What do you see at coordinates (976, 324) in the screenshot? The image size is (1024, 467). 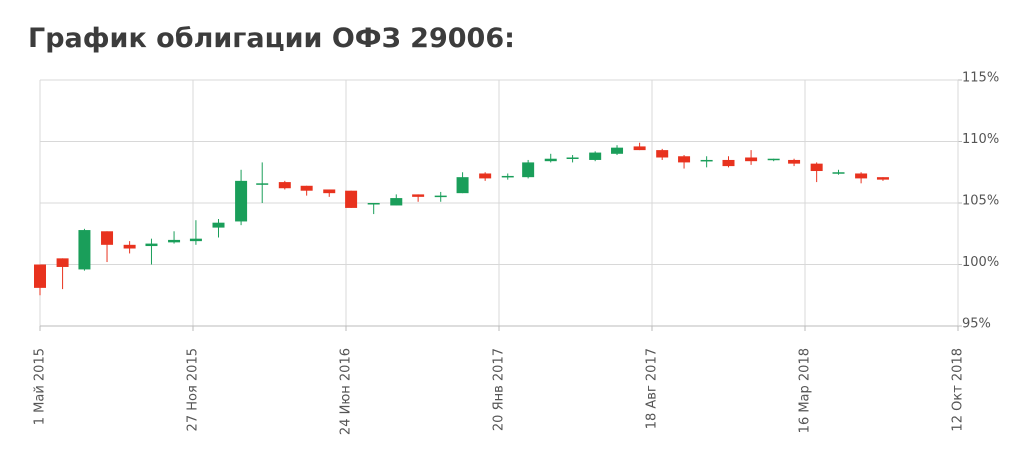 I see `y-tick-label: 95%` at bounding box center [976, 324].